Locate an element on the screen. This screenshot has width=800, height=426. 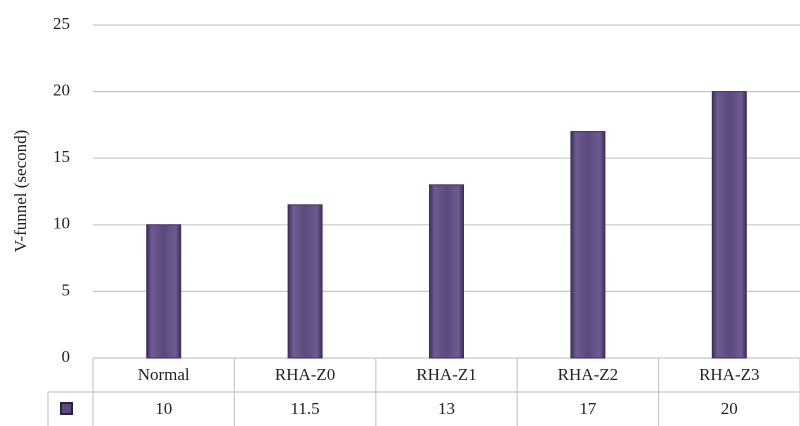
x-tick-label: RHA-Z2 is located at coordinates (588, 374).